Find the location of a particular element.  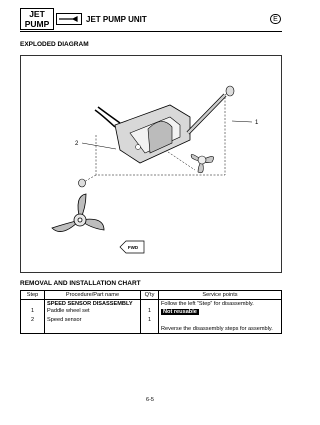

direction-label: FWD is located at coordinates (133, 247).